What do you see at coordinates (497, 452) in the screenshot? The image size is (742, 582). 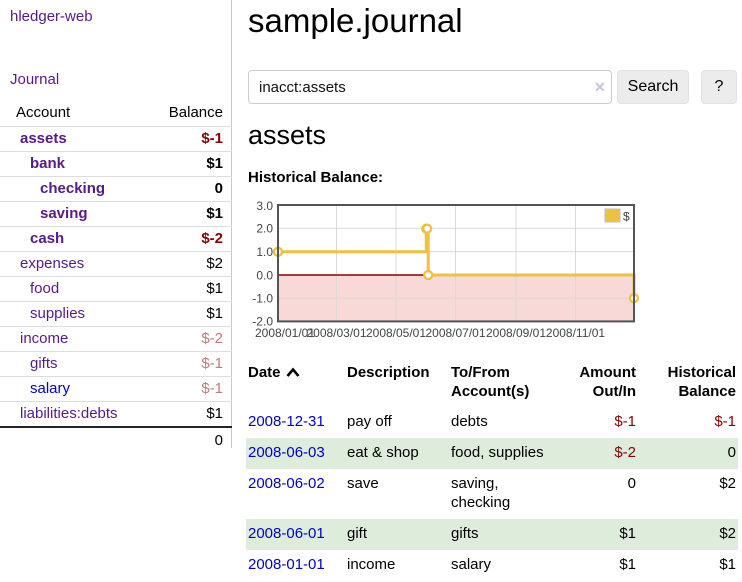 I see `transaction-accounts: food, supplies` at bounding box center [497, 452].